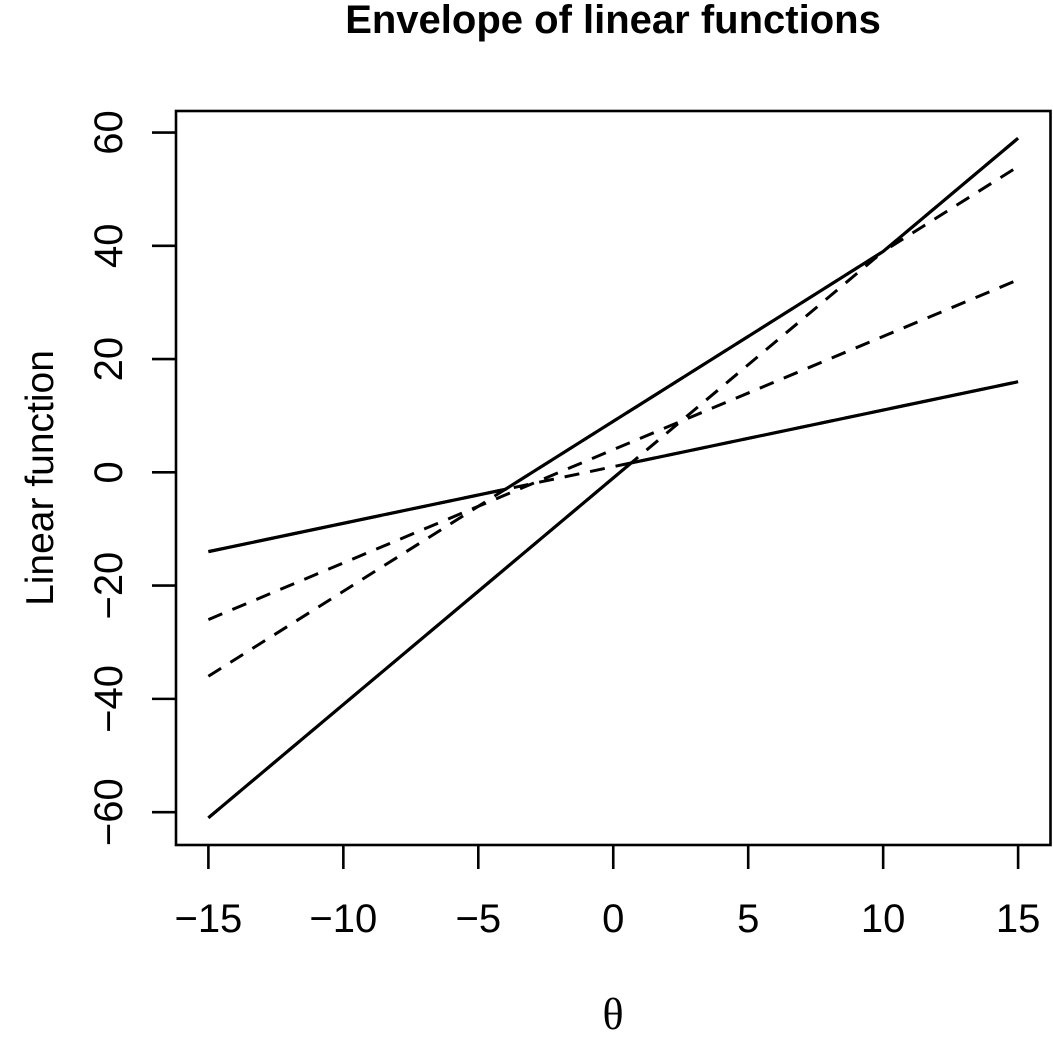  What do you see at coordinates (1018, 919) in the screenshot?
I see `x-tick-label: 15` at bounding box center [1018, 919].